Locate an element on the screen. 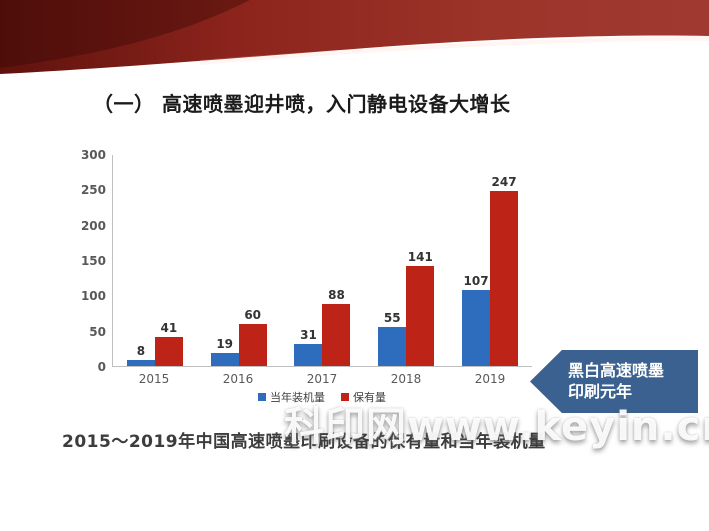 The height and width of the screenshot is (531, 709). x-tick-label: 2016 is located at coordinates (238, 379).